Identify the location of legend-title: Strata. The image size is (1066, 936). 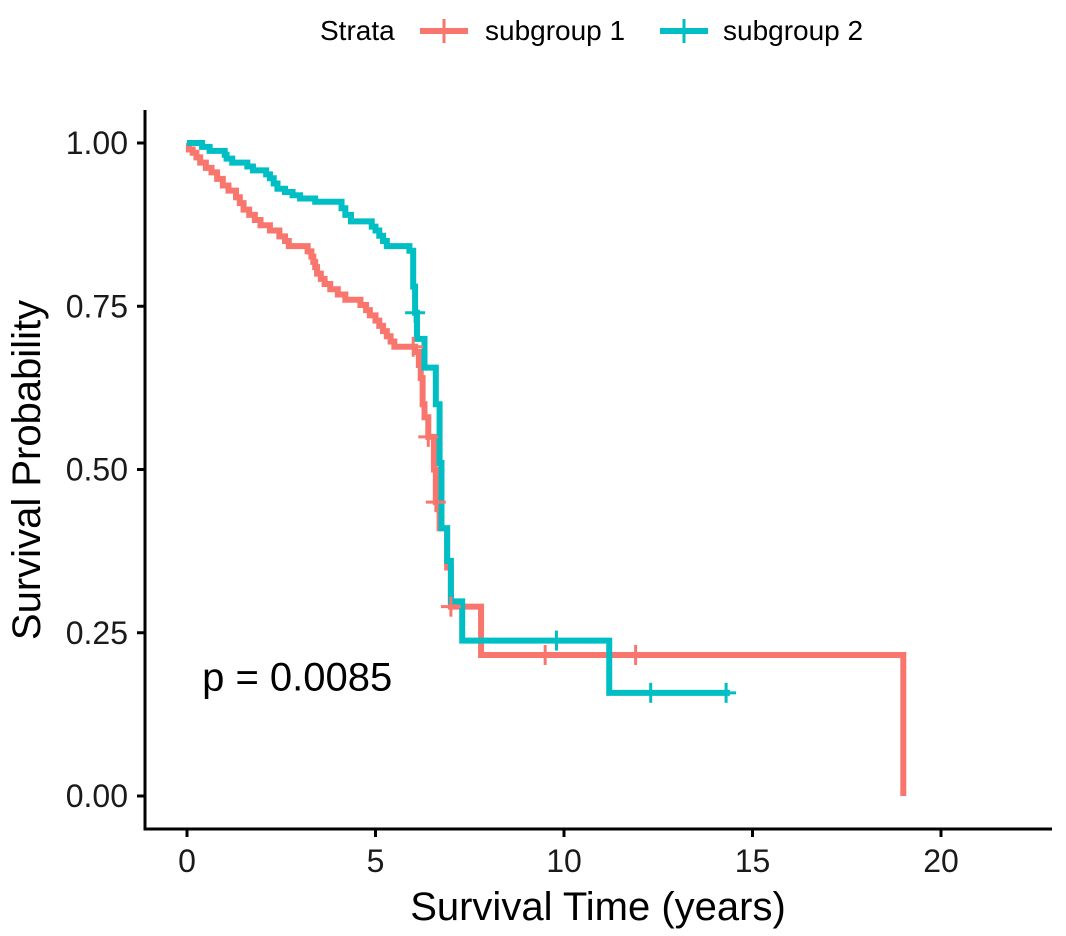
(357, 30).